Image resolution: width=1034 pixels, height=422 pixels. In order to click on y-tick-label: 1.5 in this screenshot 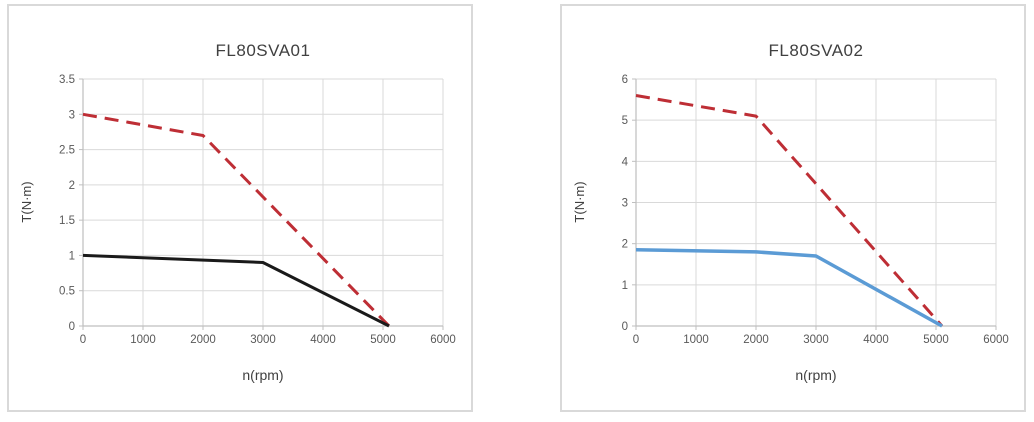, I will do `click(67, 221)`.